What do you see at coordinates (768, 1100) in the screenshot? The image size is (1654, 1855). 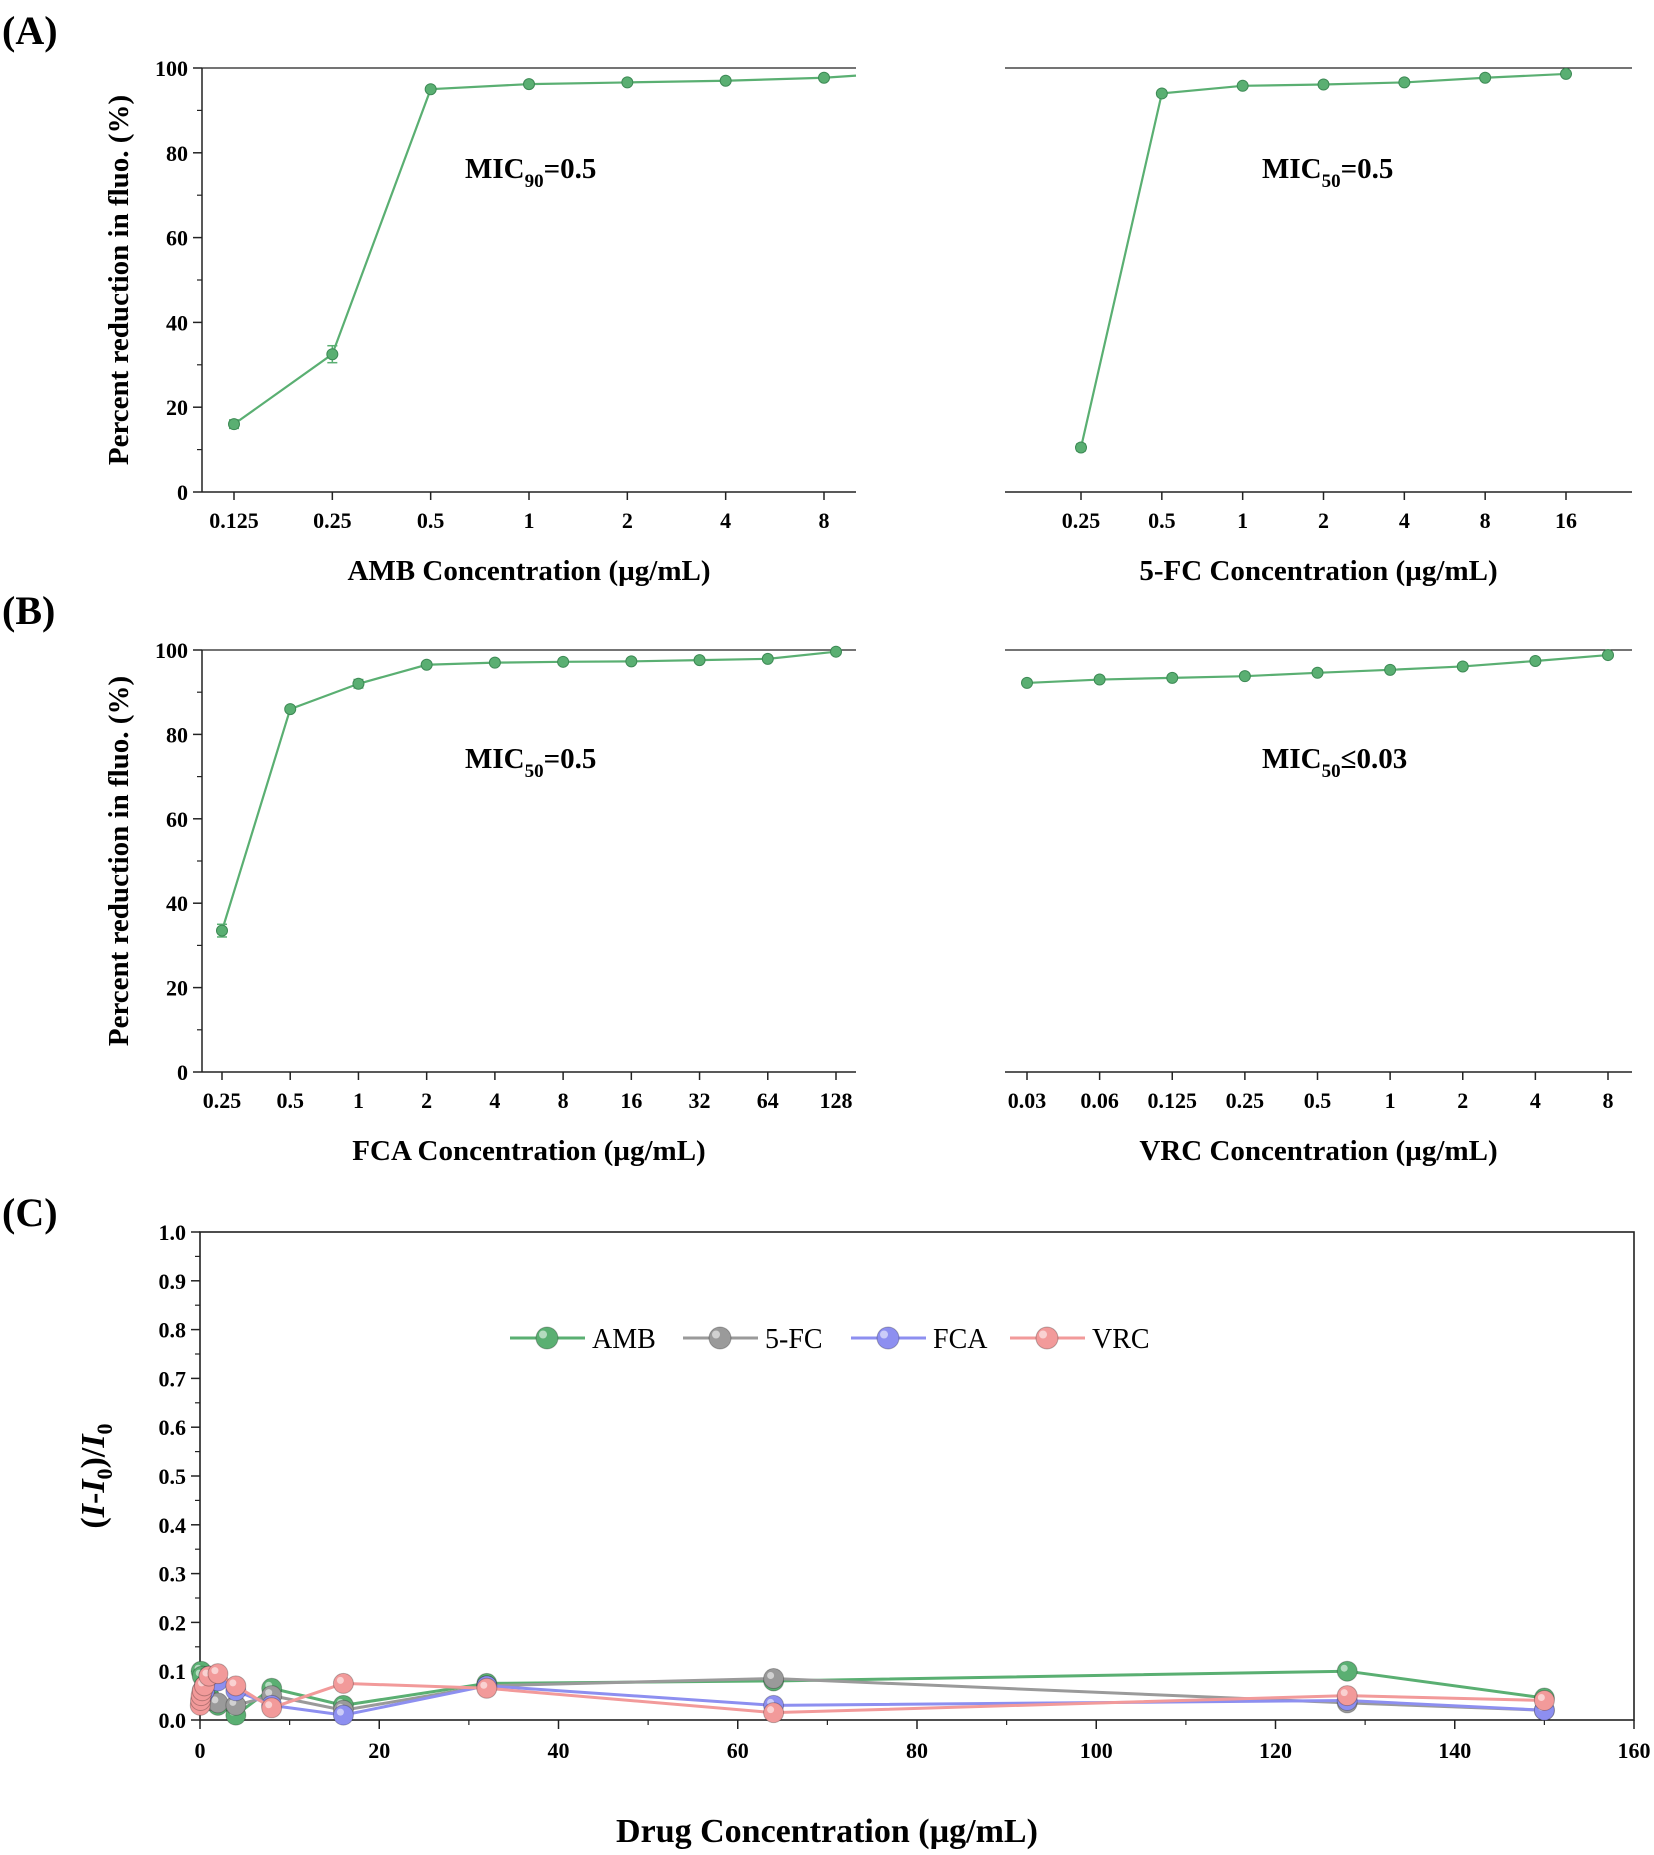 I see `x-tick-label: 64` at bounding box center [768, 1100].